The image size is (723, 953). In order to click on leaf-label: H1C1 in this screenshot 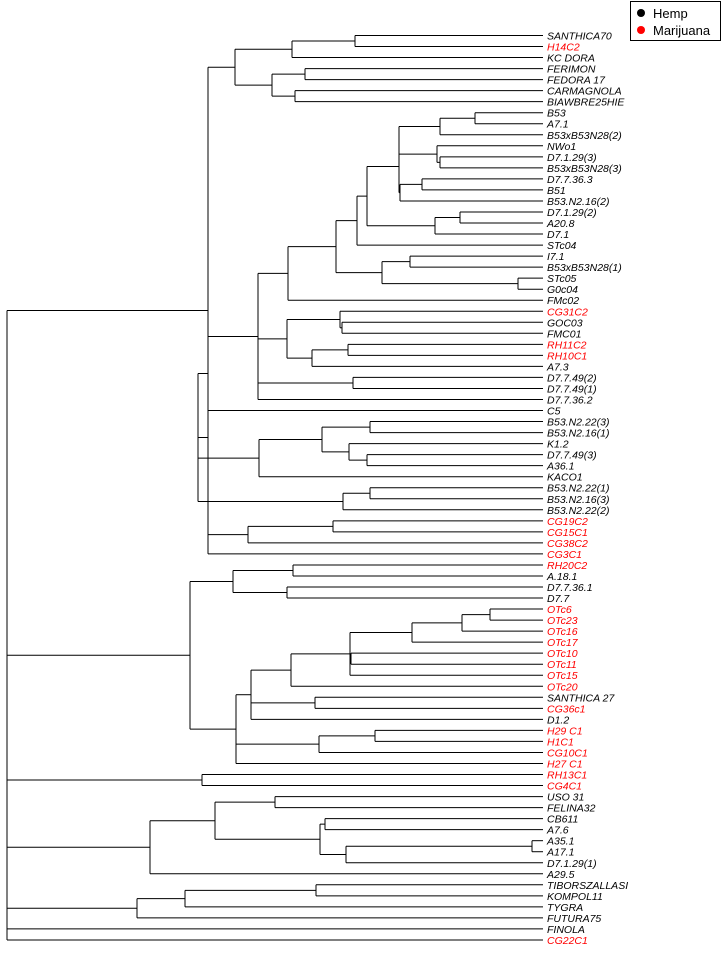, I will do `click(560, 742)`.